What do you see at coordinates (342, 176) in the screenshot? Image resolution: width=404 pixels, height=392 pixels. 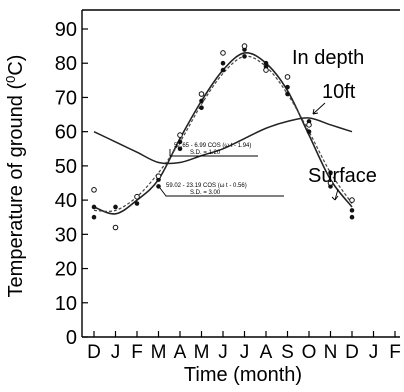 I see `annotation-surface: Surface` at bounding box center [342, 176].